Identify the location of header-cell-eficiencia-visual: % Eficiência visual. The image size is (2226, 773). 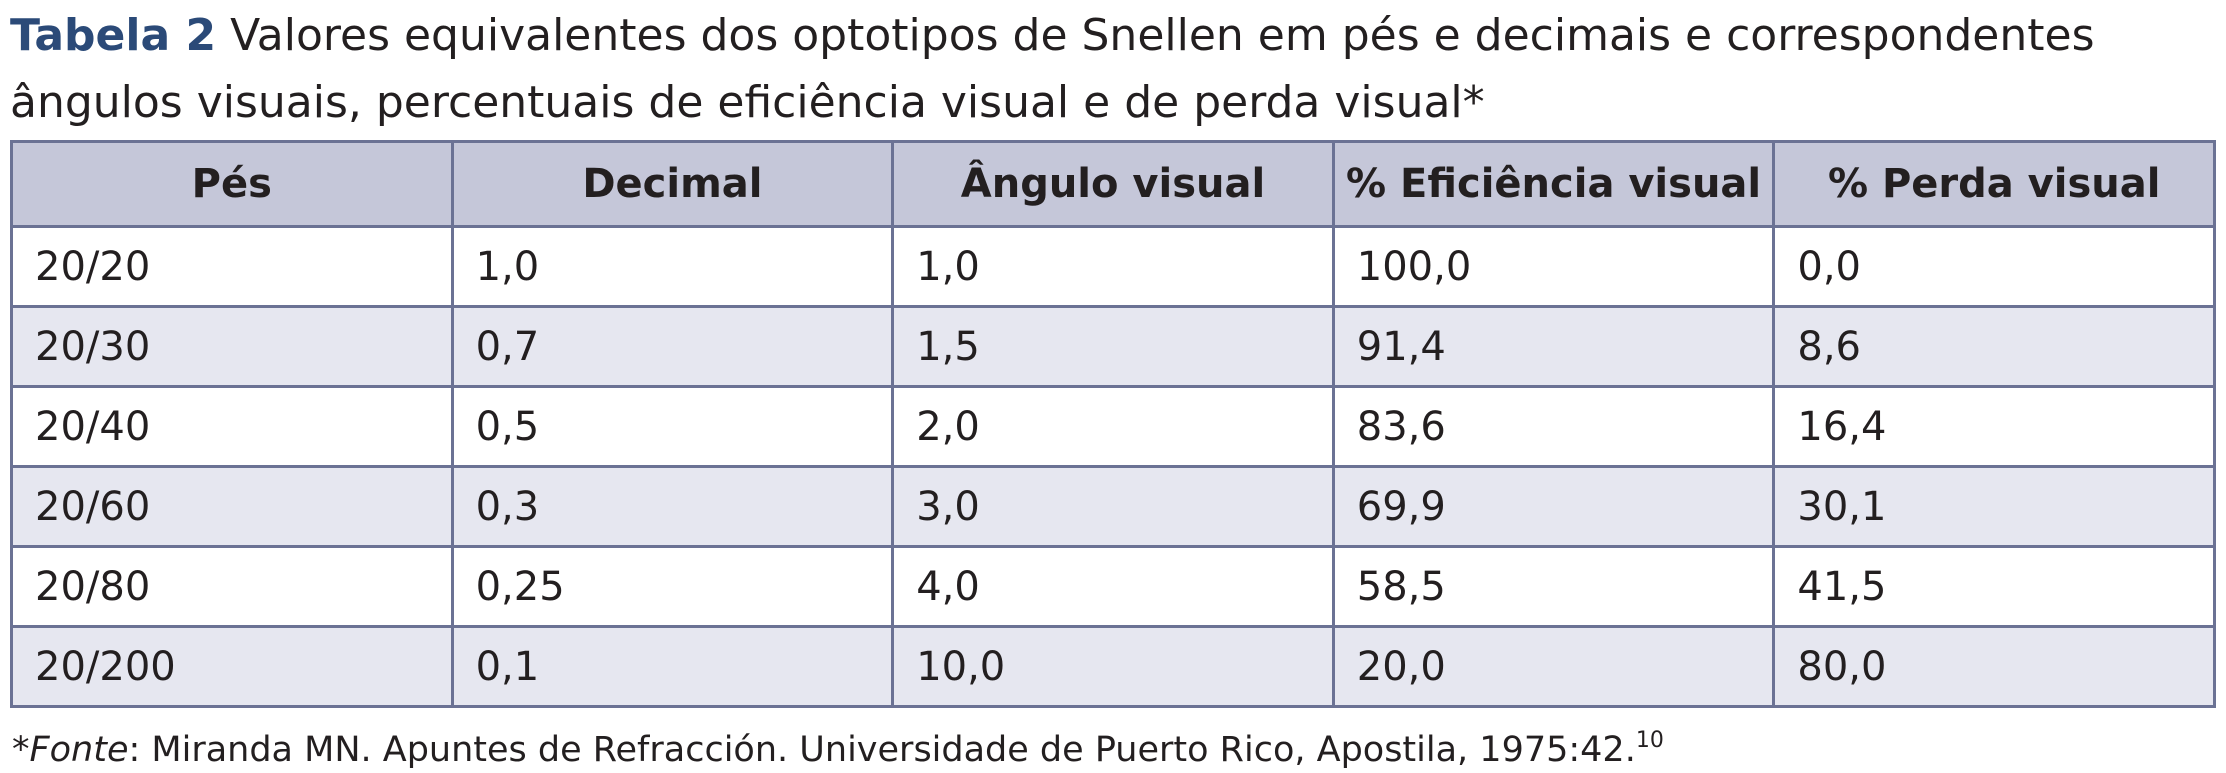
(1553, 184).